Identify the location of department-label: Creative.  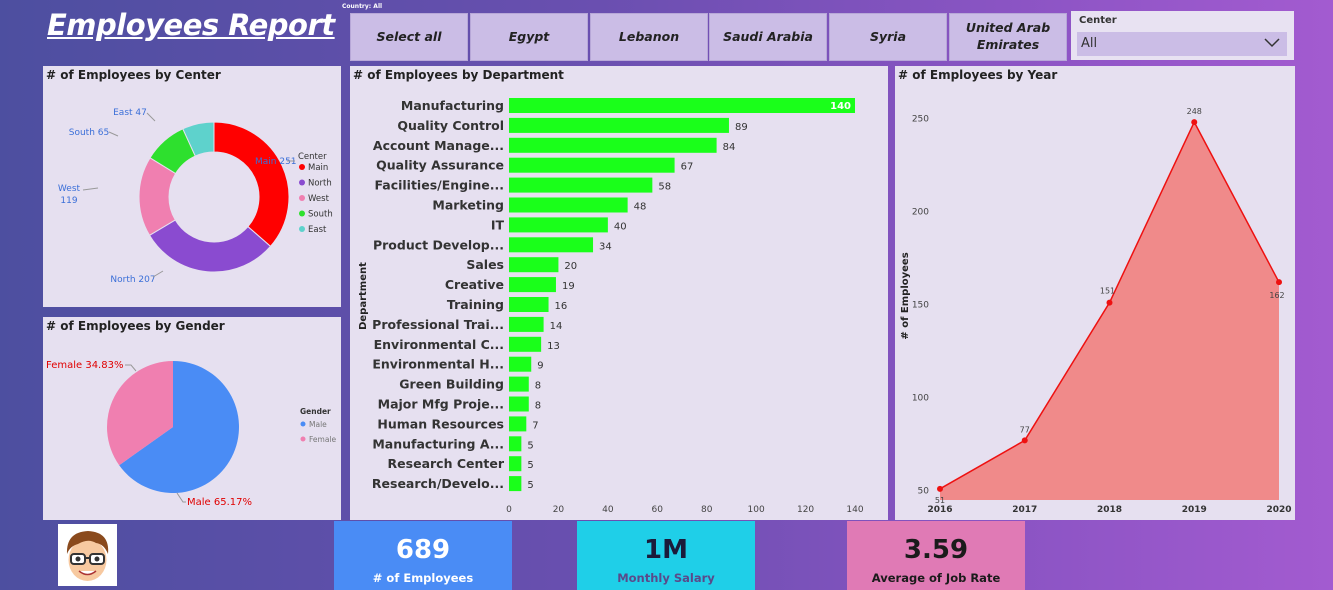
(474, 284).